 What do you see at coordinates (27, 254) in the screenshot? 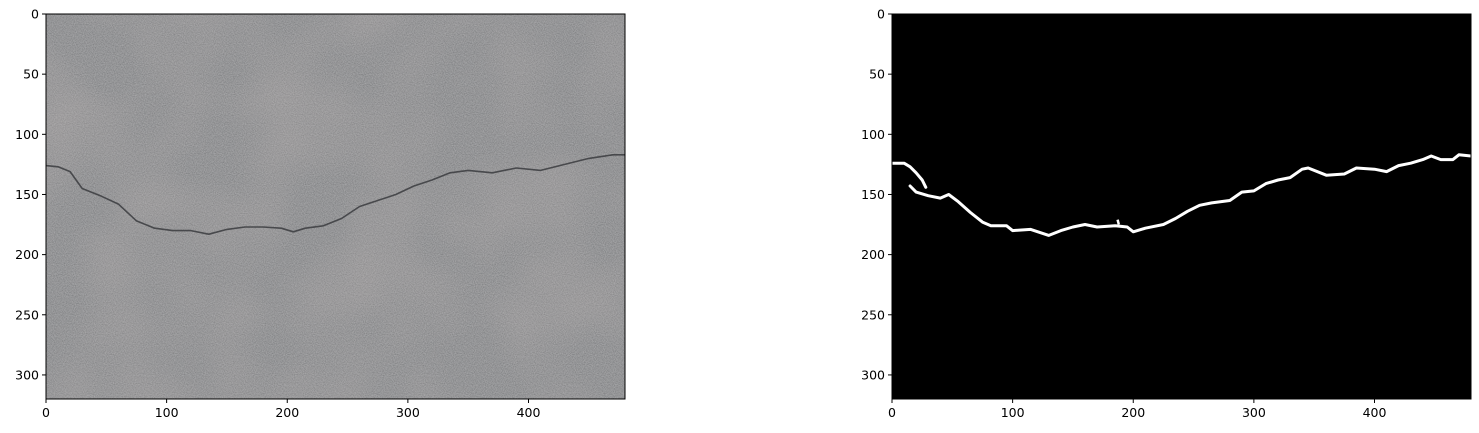
I see `photo-y-tick-label-4: 200` at bounding box center [27, 254].